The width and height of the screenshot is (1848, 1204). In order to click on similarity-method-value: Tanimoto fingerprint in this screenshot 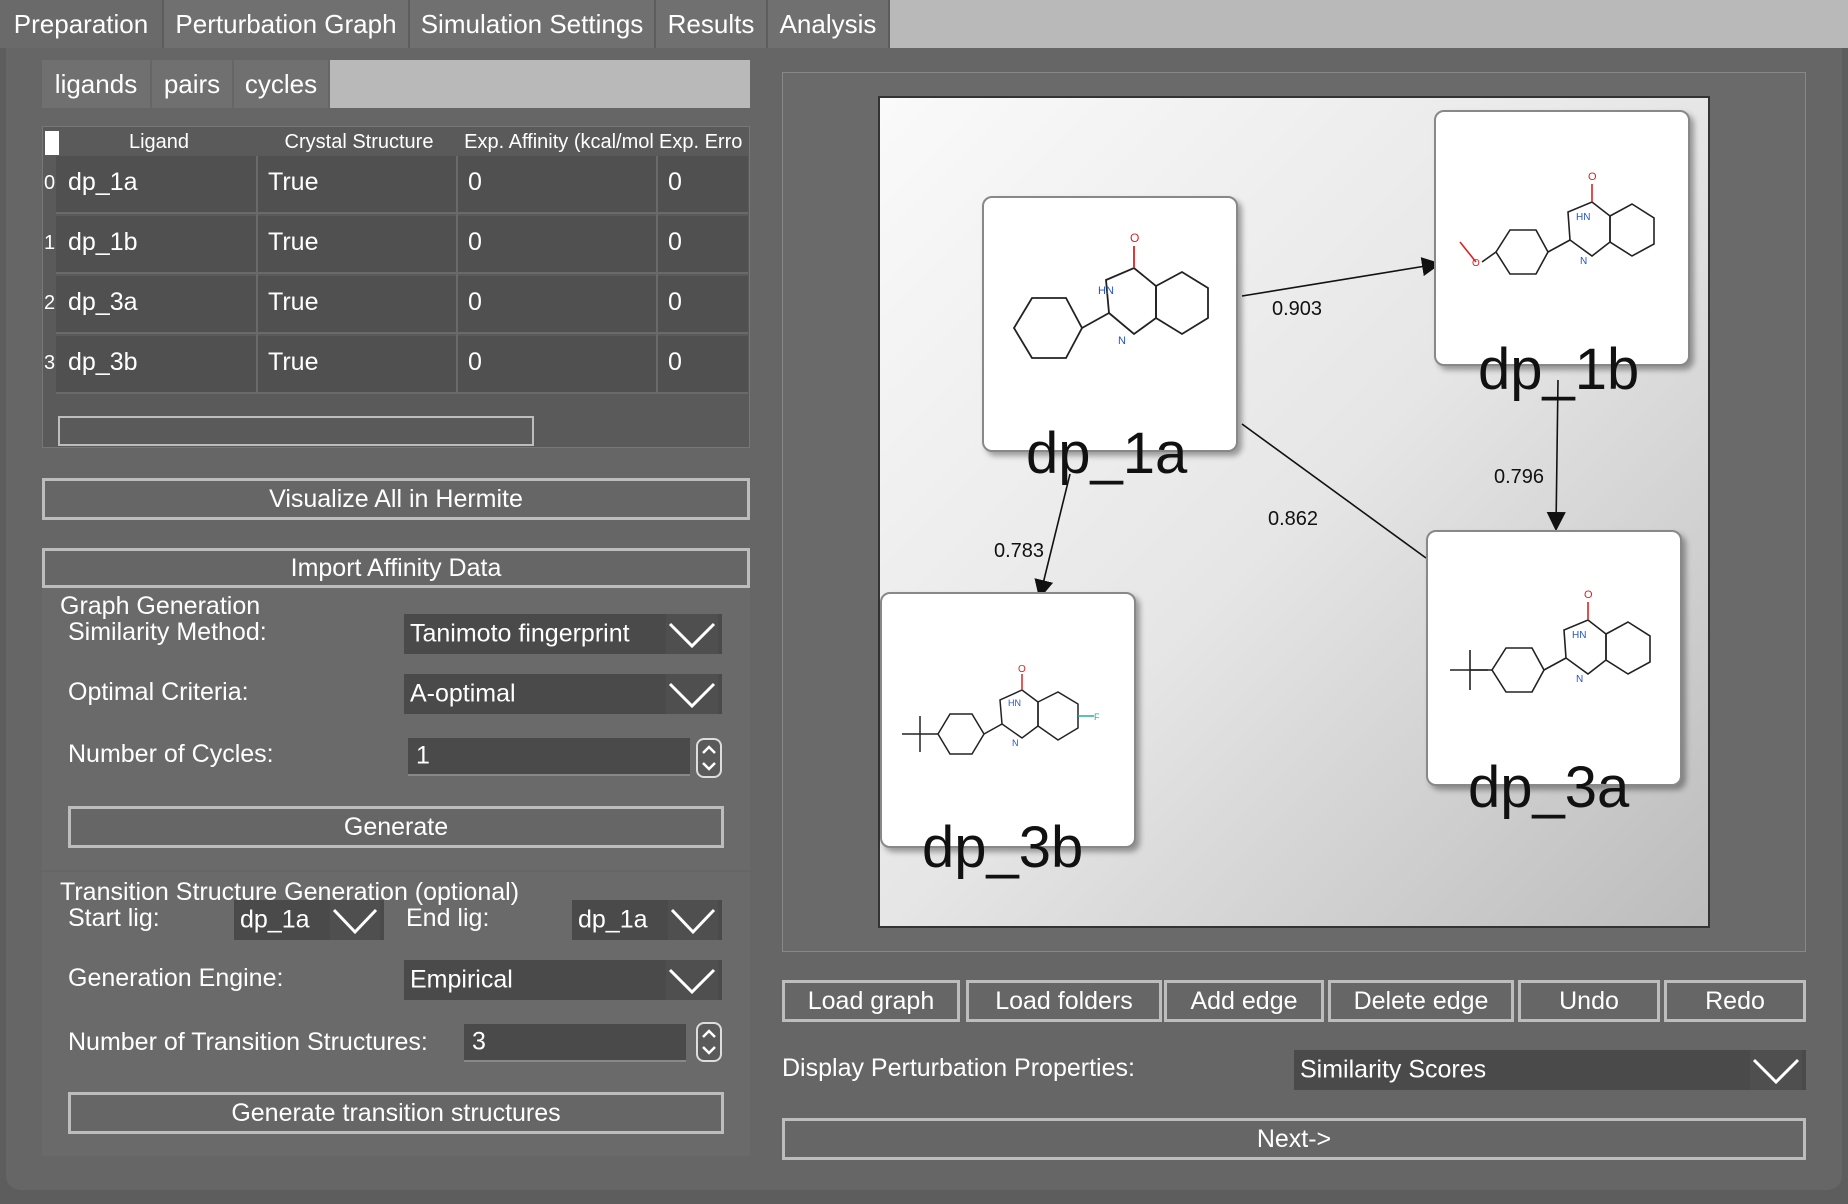, I will do `click(520, 633)`.